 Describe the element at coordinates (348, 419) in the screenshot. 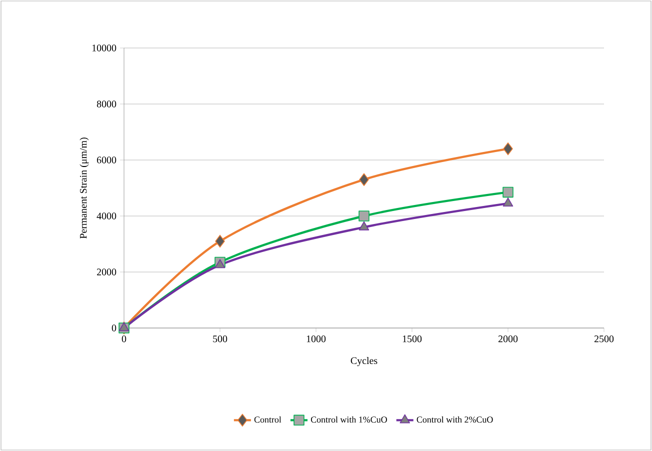

I see `legend-label: Control with 1%CuO` at that location.